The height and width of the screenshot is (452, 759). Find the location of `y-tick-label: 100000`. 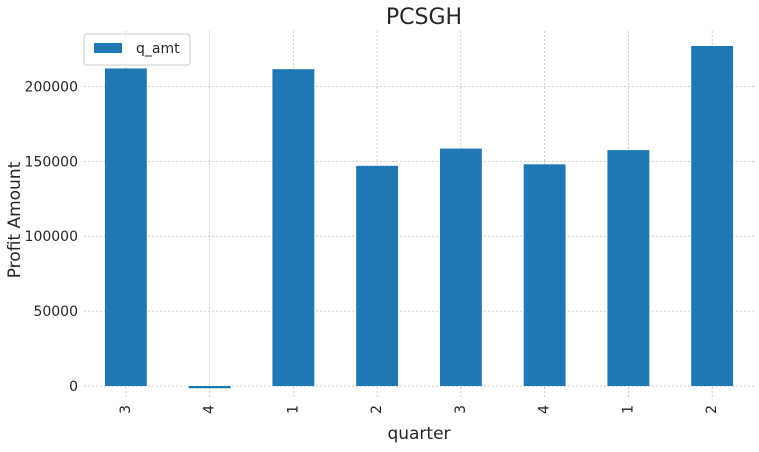

y-tick-label: 100000 is located at coordinates (51, 237).